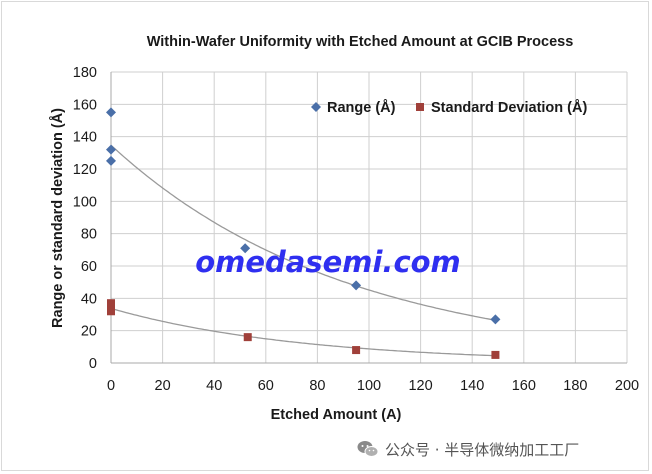 This screenshot has height=474, width=652. Describe the element at coordinates (85, 105) in the screenshot. I see `y-tick-label: 160` at that location.